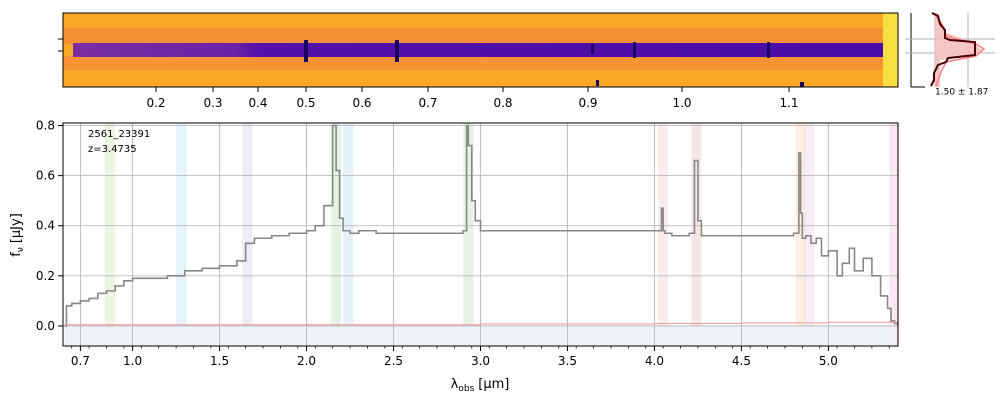 Image resolution: width=1000 pixels, height=400 pixels. What do you see at coordinates (502, 103) in the screenshot?
I see `top-axis-tick-label: 0.8` at bounding box center [502, 103].